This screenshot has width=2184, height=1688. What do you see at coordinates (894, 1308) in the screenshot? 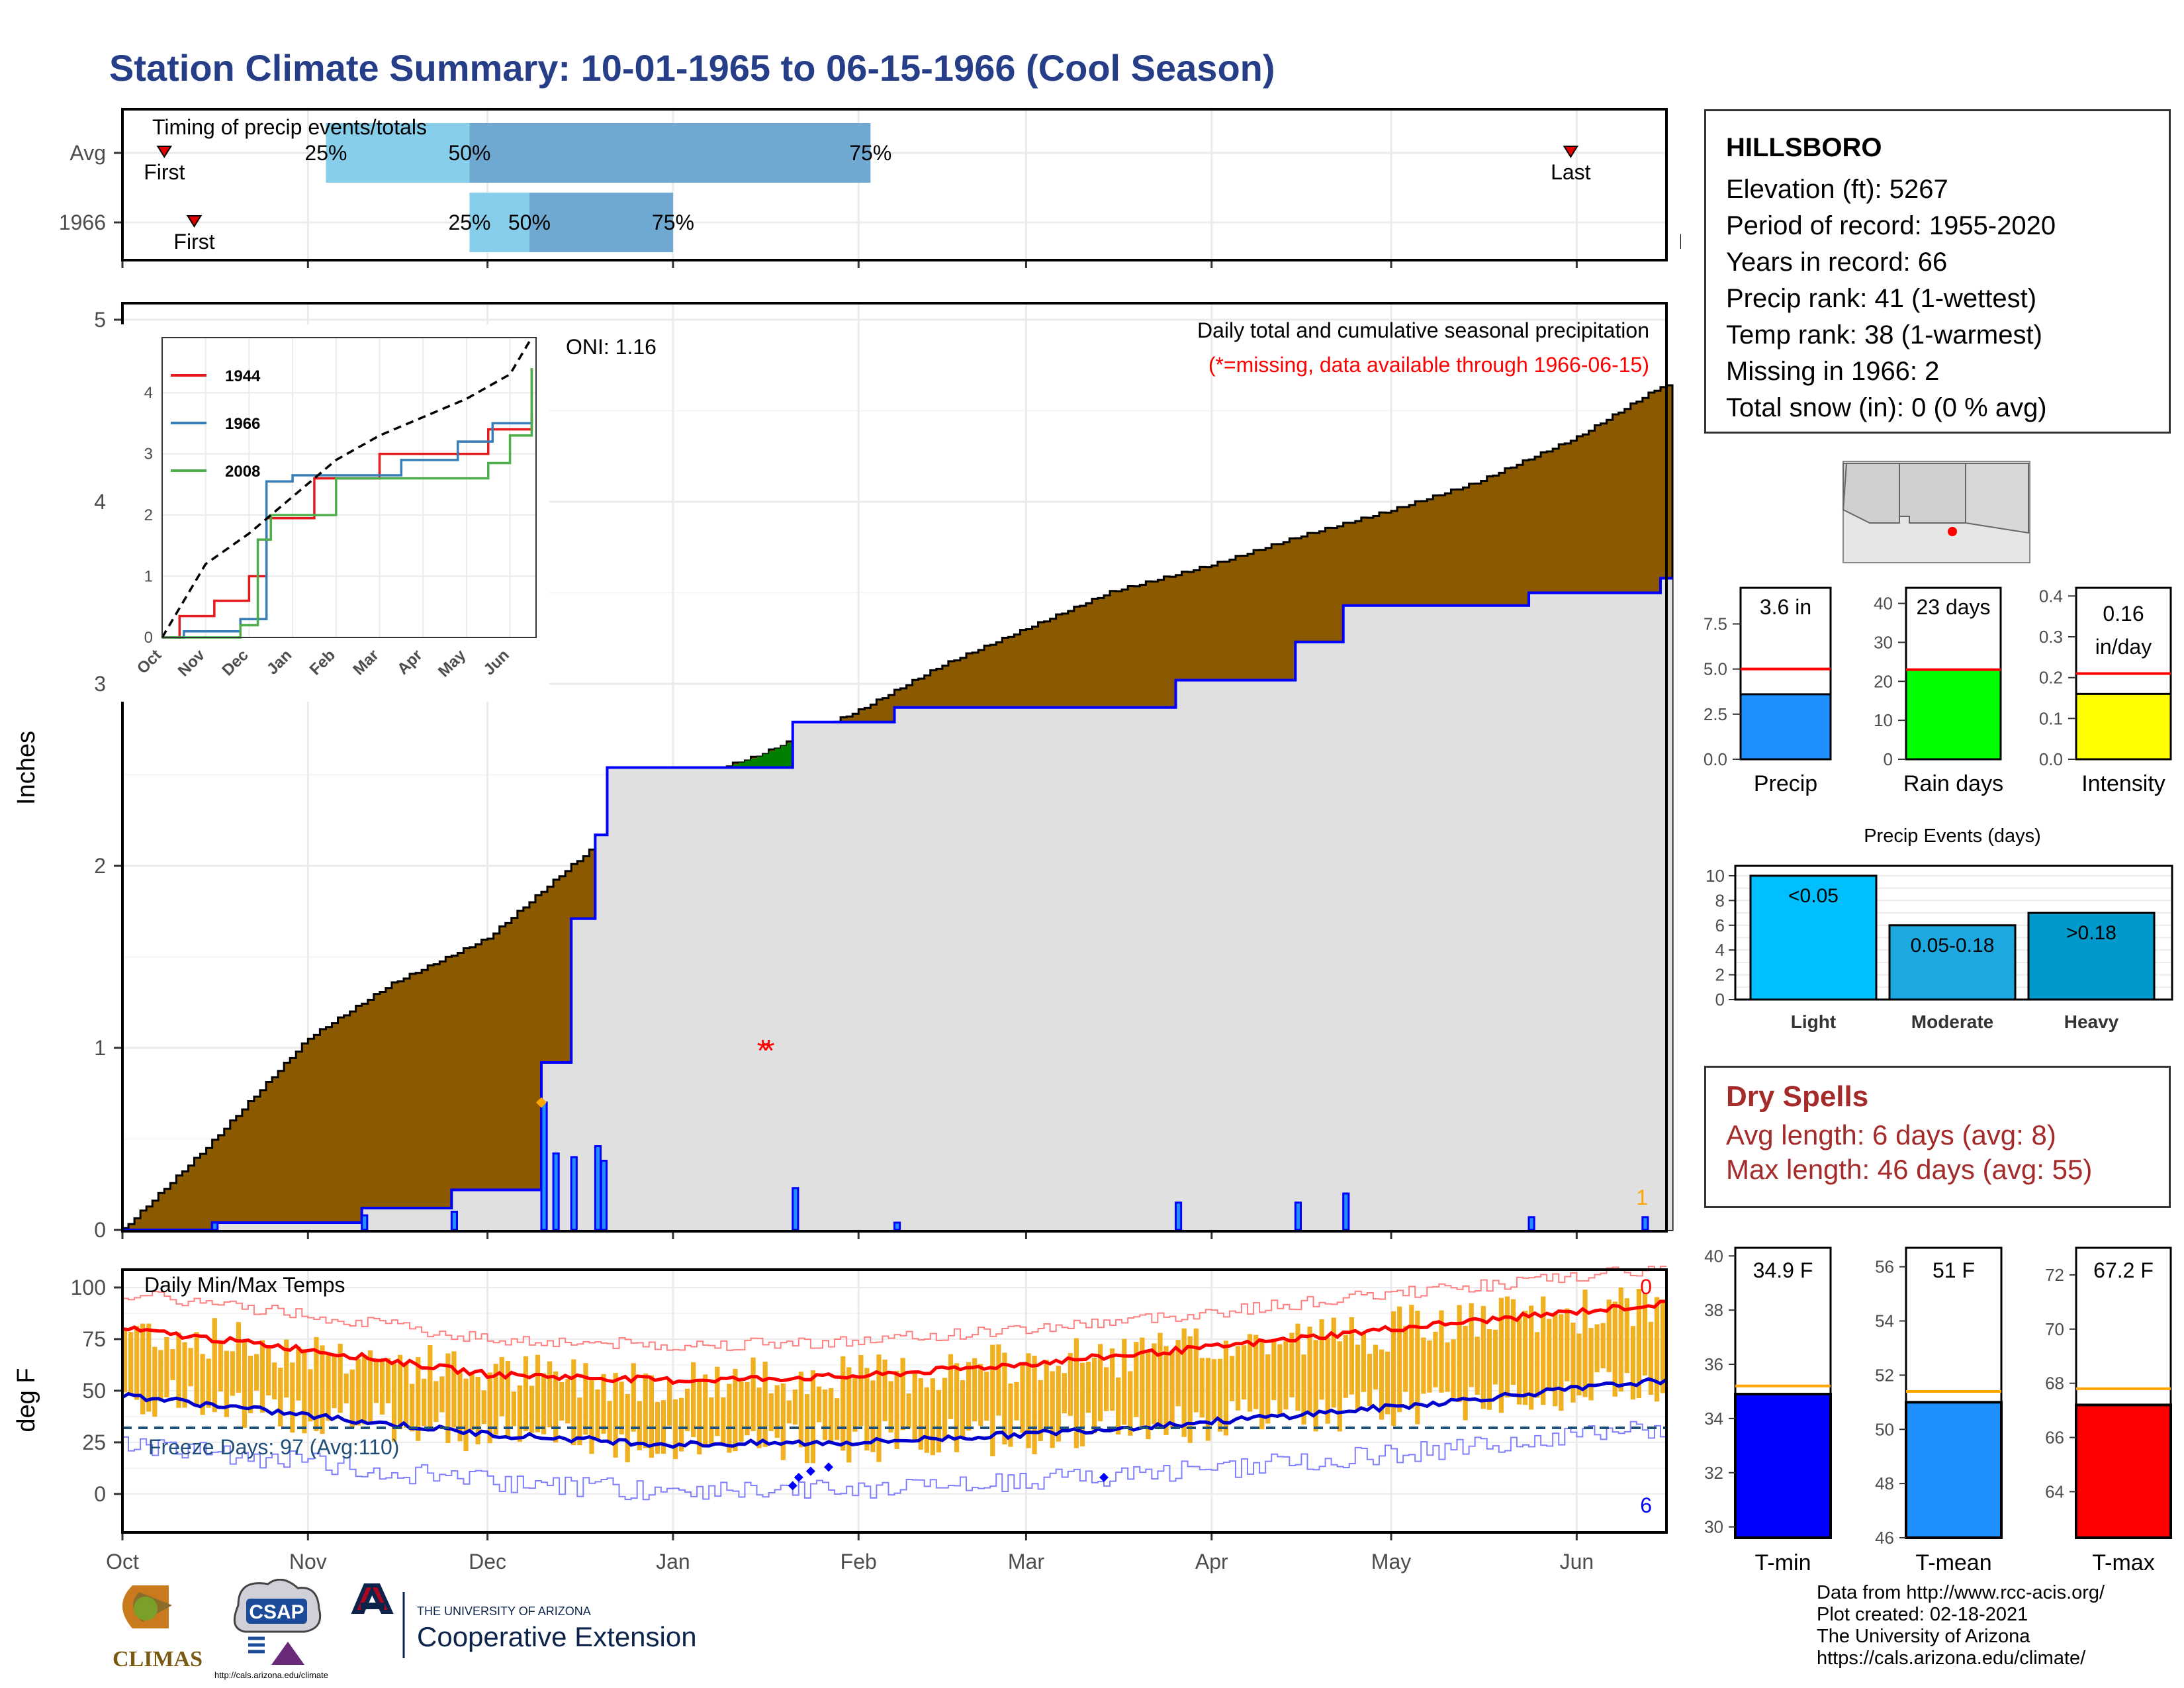
I see `record-max-line` at bounding box center [894, 1308].